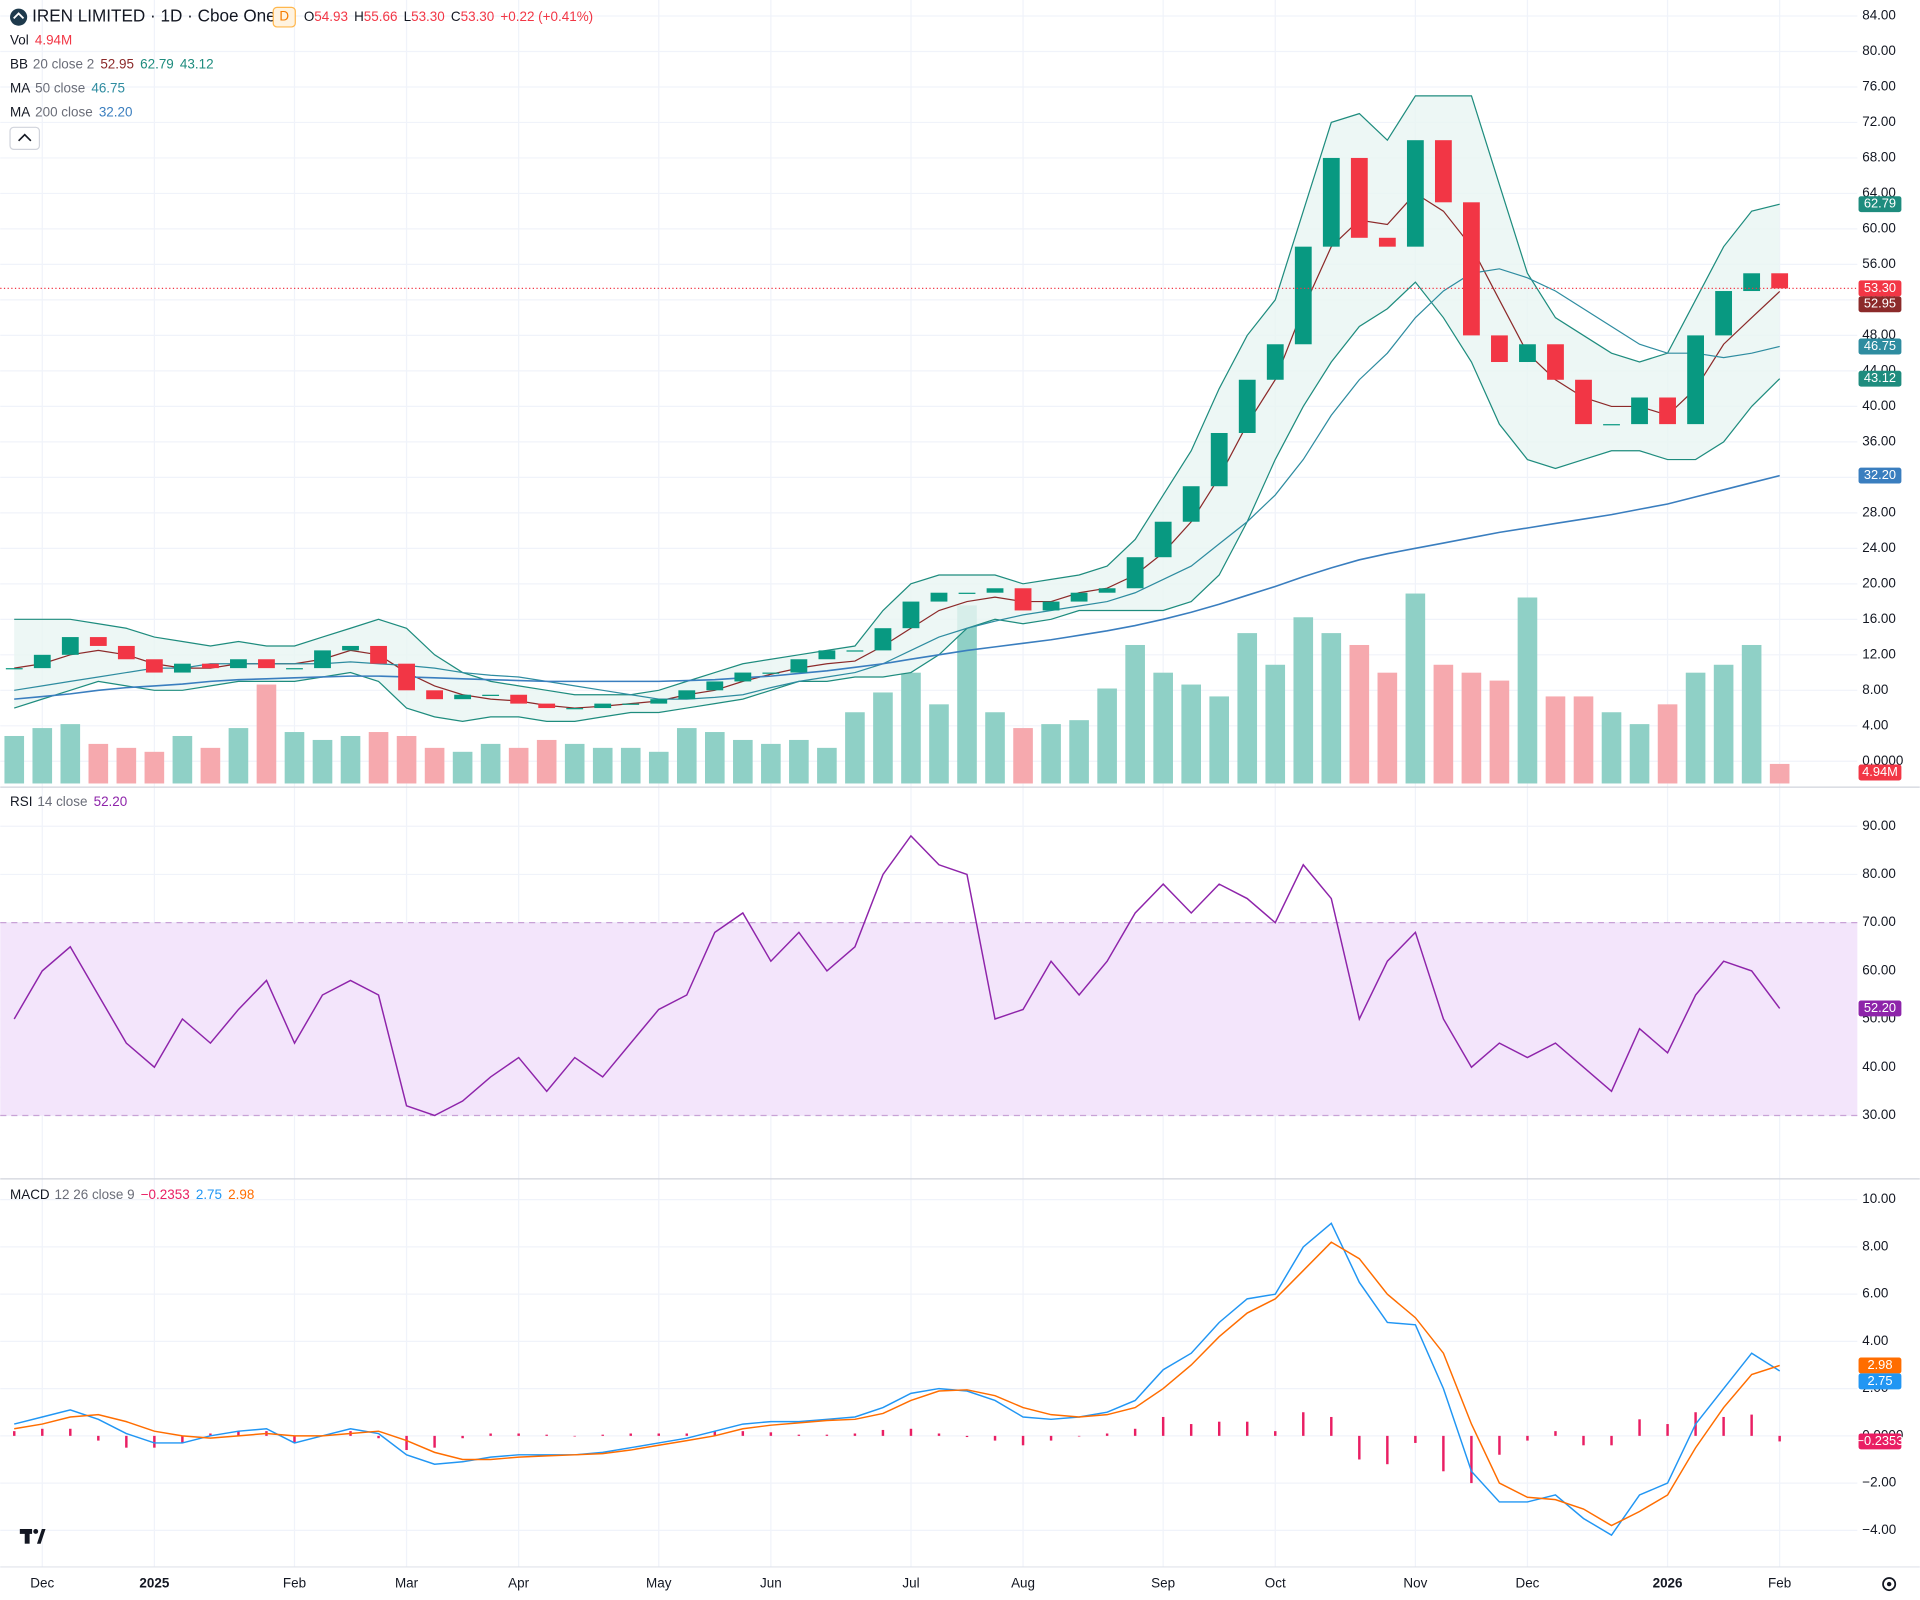 The width and height of the screenshot is (1920, 1600). I want to click on logo-part, so click(41, 1536).